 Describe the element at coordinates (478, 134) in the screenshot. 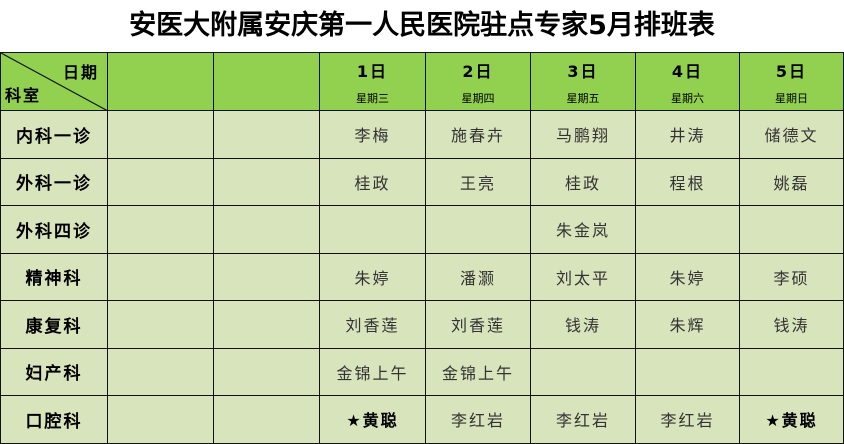

I see `doctor-cell: 施春卉` at that location.